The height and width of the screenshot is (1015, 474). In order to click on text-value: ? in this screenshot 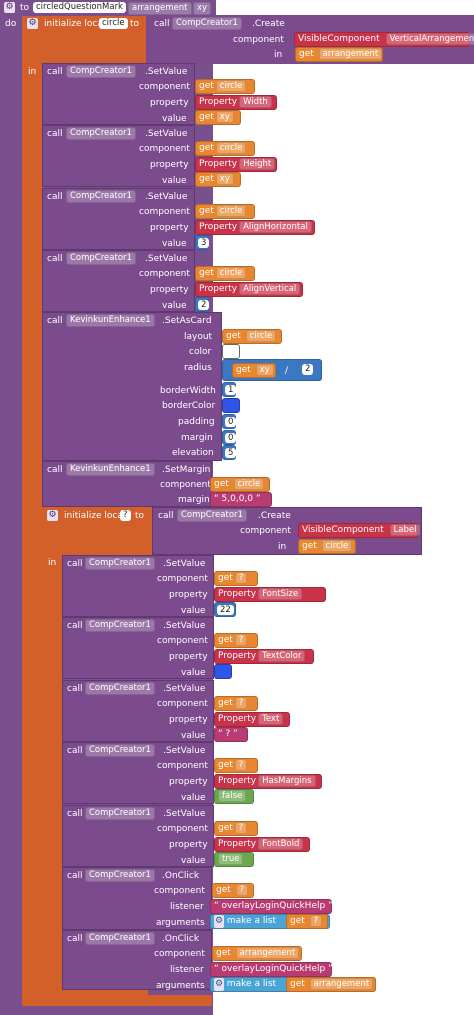, I will do `click(228, 734)`.